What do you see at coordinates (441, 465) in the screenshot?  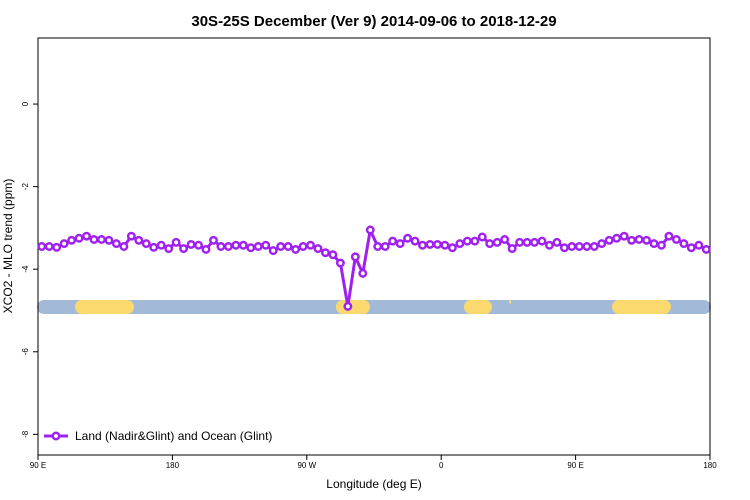 I see `x-tick-label: 0` at bounding box center [441, 465].